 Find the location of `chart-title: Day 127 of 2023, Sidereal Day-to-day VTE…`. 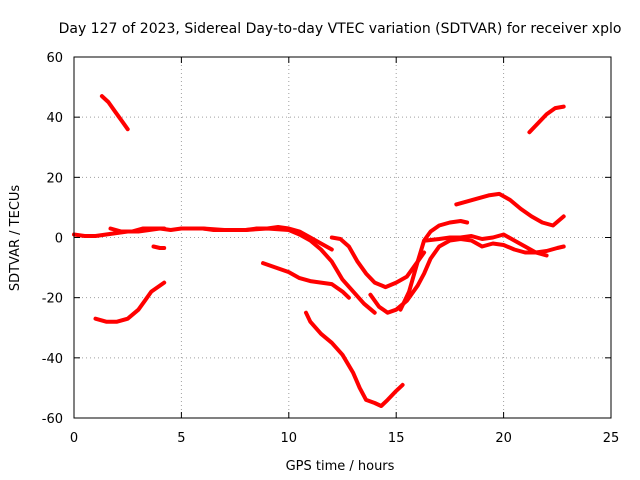

chart-title: Day 127 of 2023, Sidereal Day-to-day VTE… is located at coordinates (340, 29).